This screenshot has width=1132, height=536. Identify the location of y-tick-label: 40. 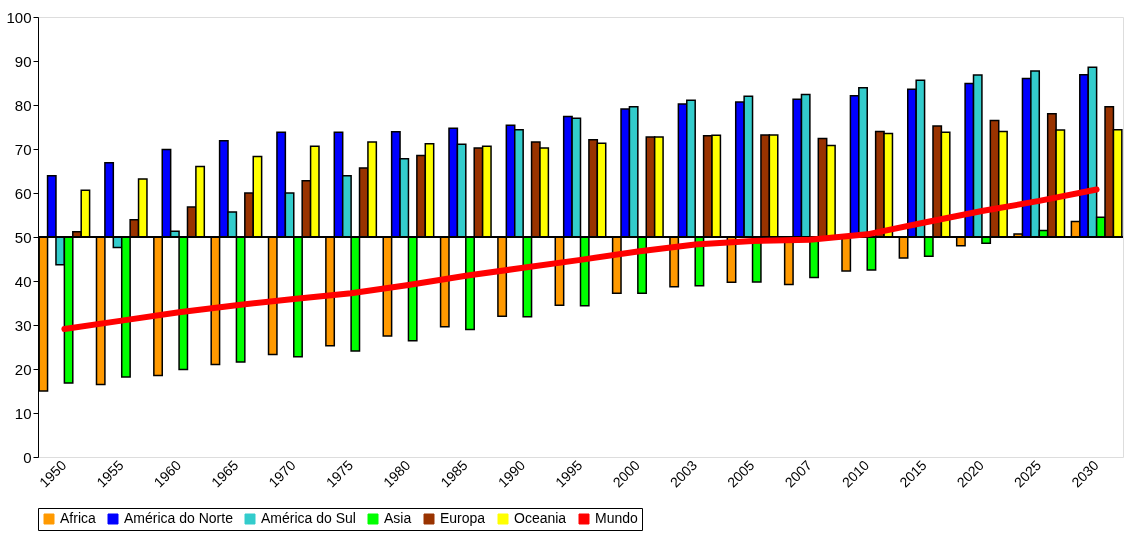
(23, 281).